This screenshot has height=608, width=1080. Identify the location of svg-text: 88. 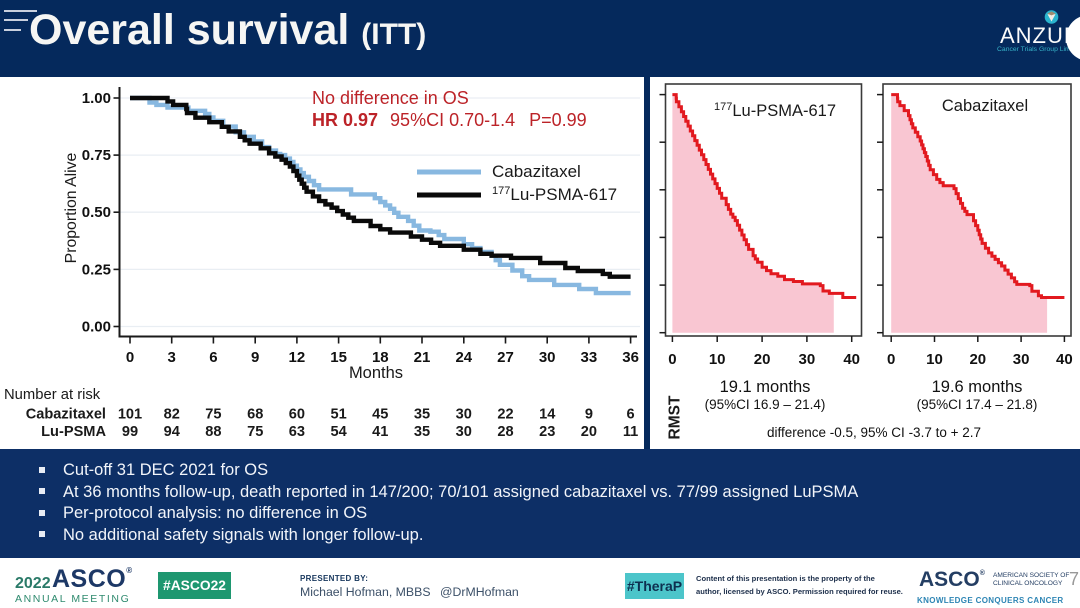
(213, 432).